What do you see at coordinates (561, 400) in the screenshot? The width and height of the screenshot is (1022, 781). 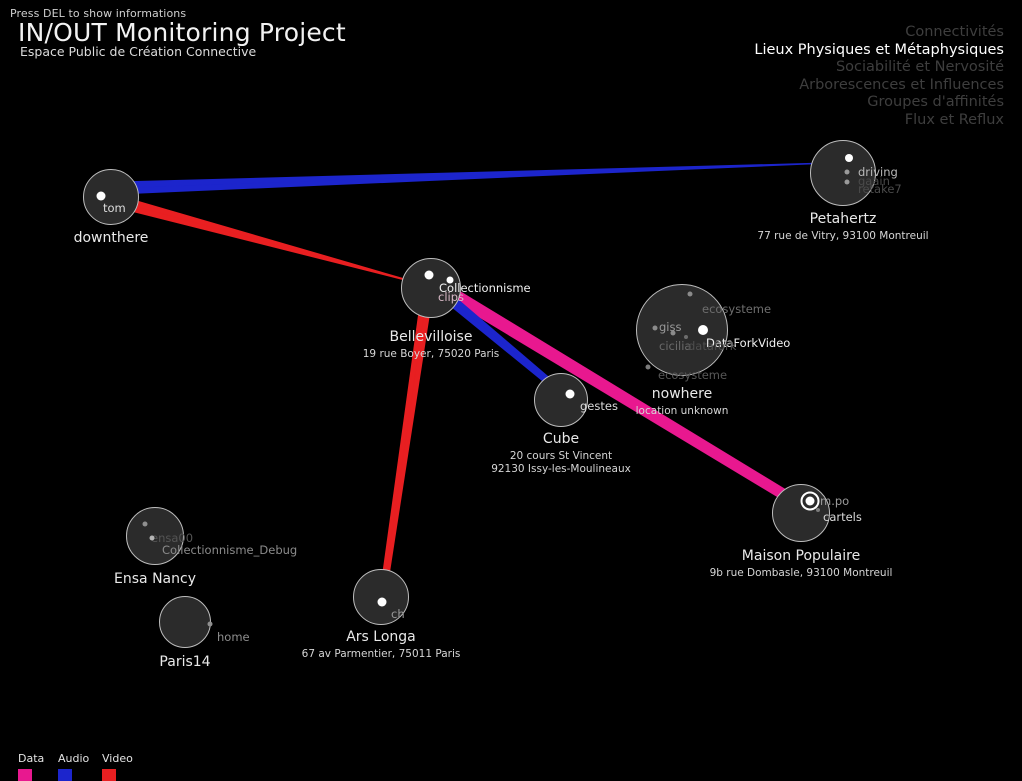 I see `node-disc-cube` at bounding box center [561, 400].